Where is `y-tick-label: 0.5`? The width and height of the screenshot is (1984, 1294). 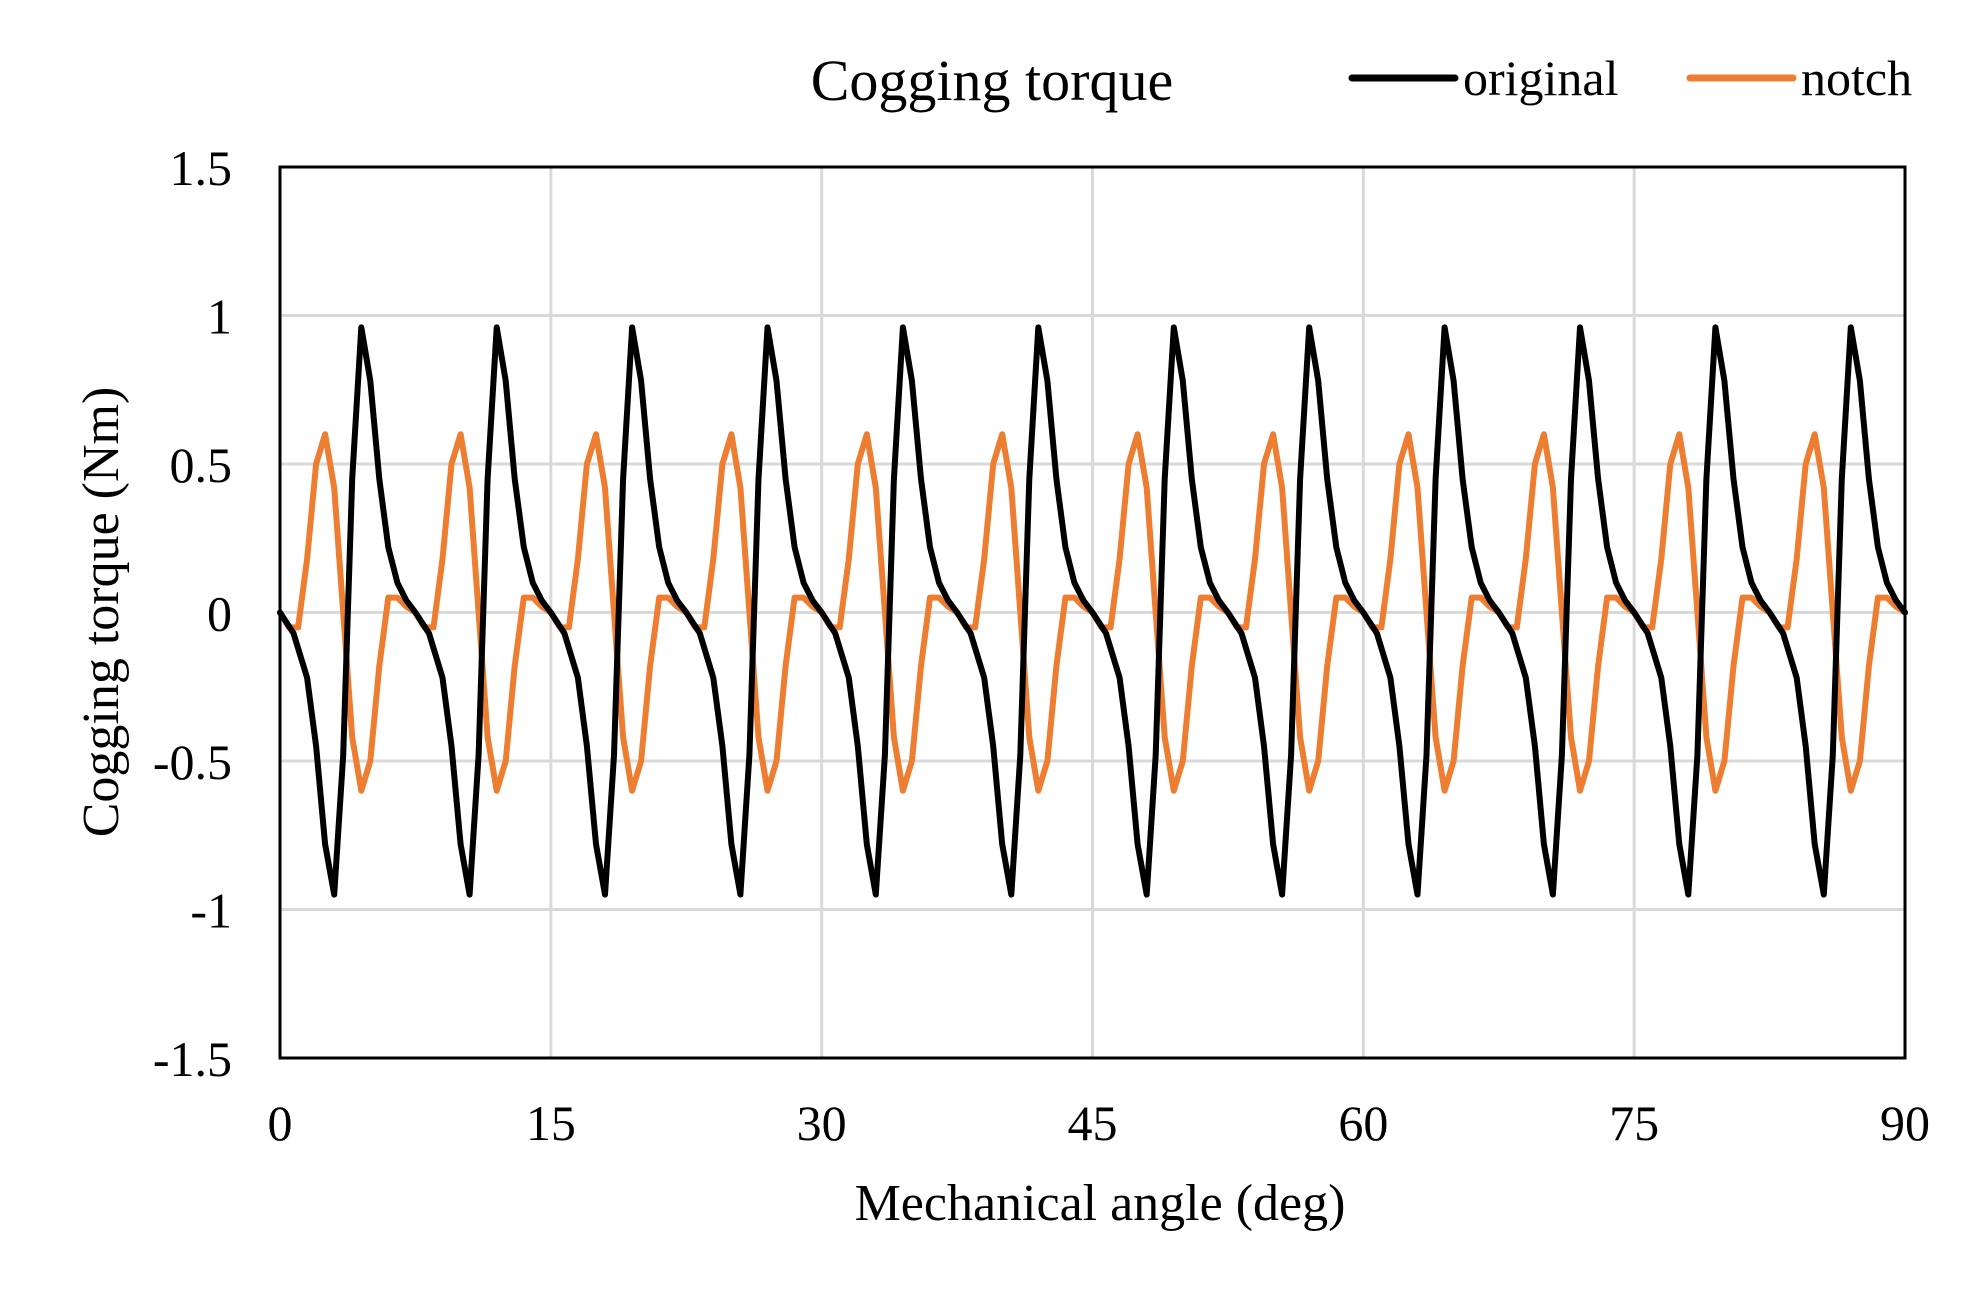
y-tick-label: 0.5 is located at coordinates (201, 465).